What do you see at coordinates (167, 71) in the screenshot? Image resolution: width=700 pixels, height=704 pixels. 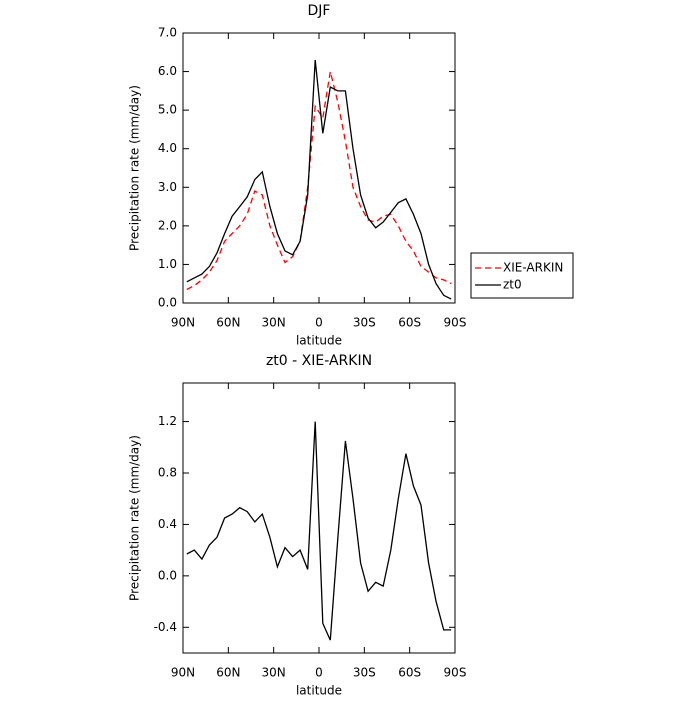 I see `y-tick-label: 6.0` at bounding box center [167, 71].